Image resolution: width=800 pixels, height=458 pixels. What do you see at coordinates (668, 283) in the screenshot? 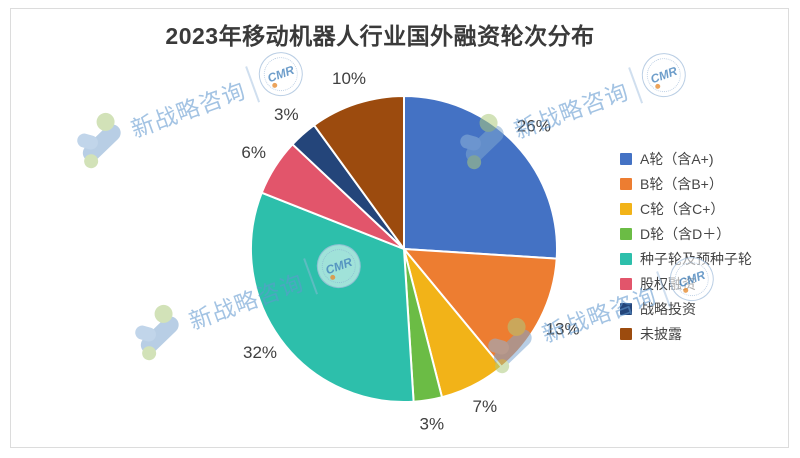
I see `legend-label: 股权融资` at bounding box center [668, 283].